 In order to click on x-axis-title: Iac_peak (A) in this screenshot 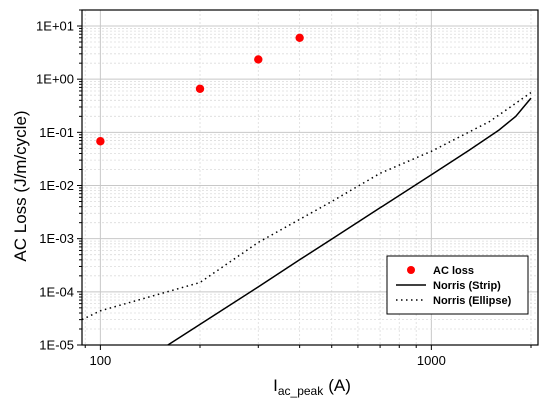, I will do `click(312, 387)`.